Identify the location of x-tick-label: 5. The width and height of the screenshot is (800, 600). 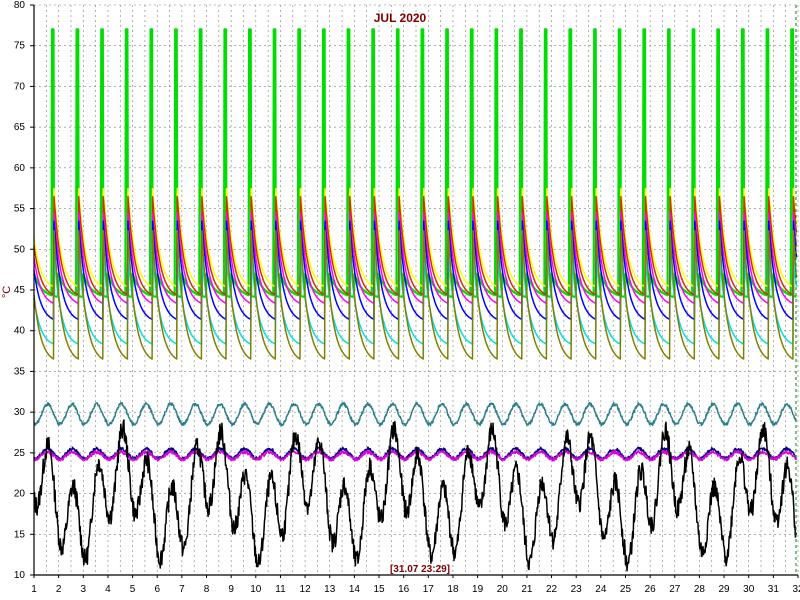
(133, 589).